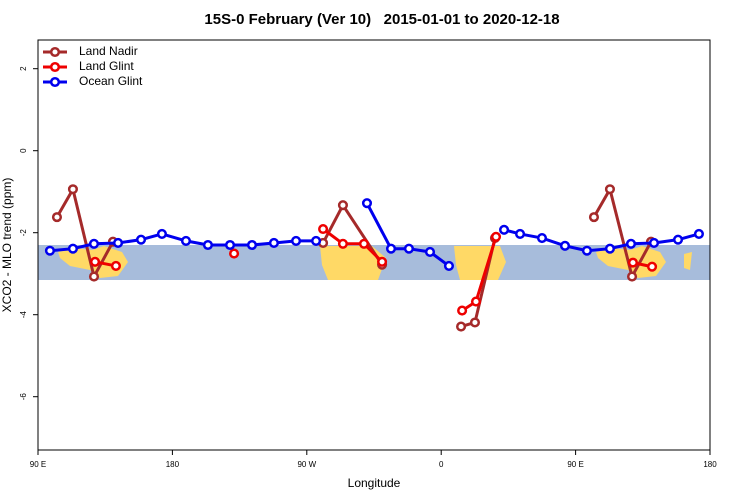 This screenshot has width=750, height=500. I want to click on y-tick-label: -6, so click(23, 397).